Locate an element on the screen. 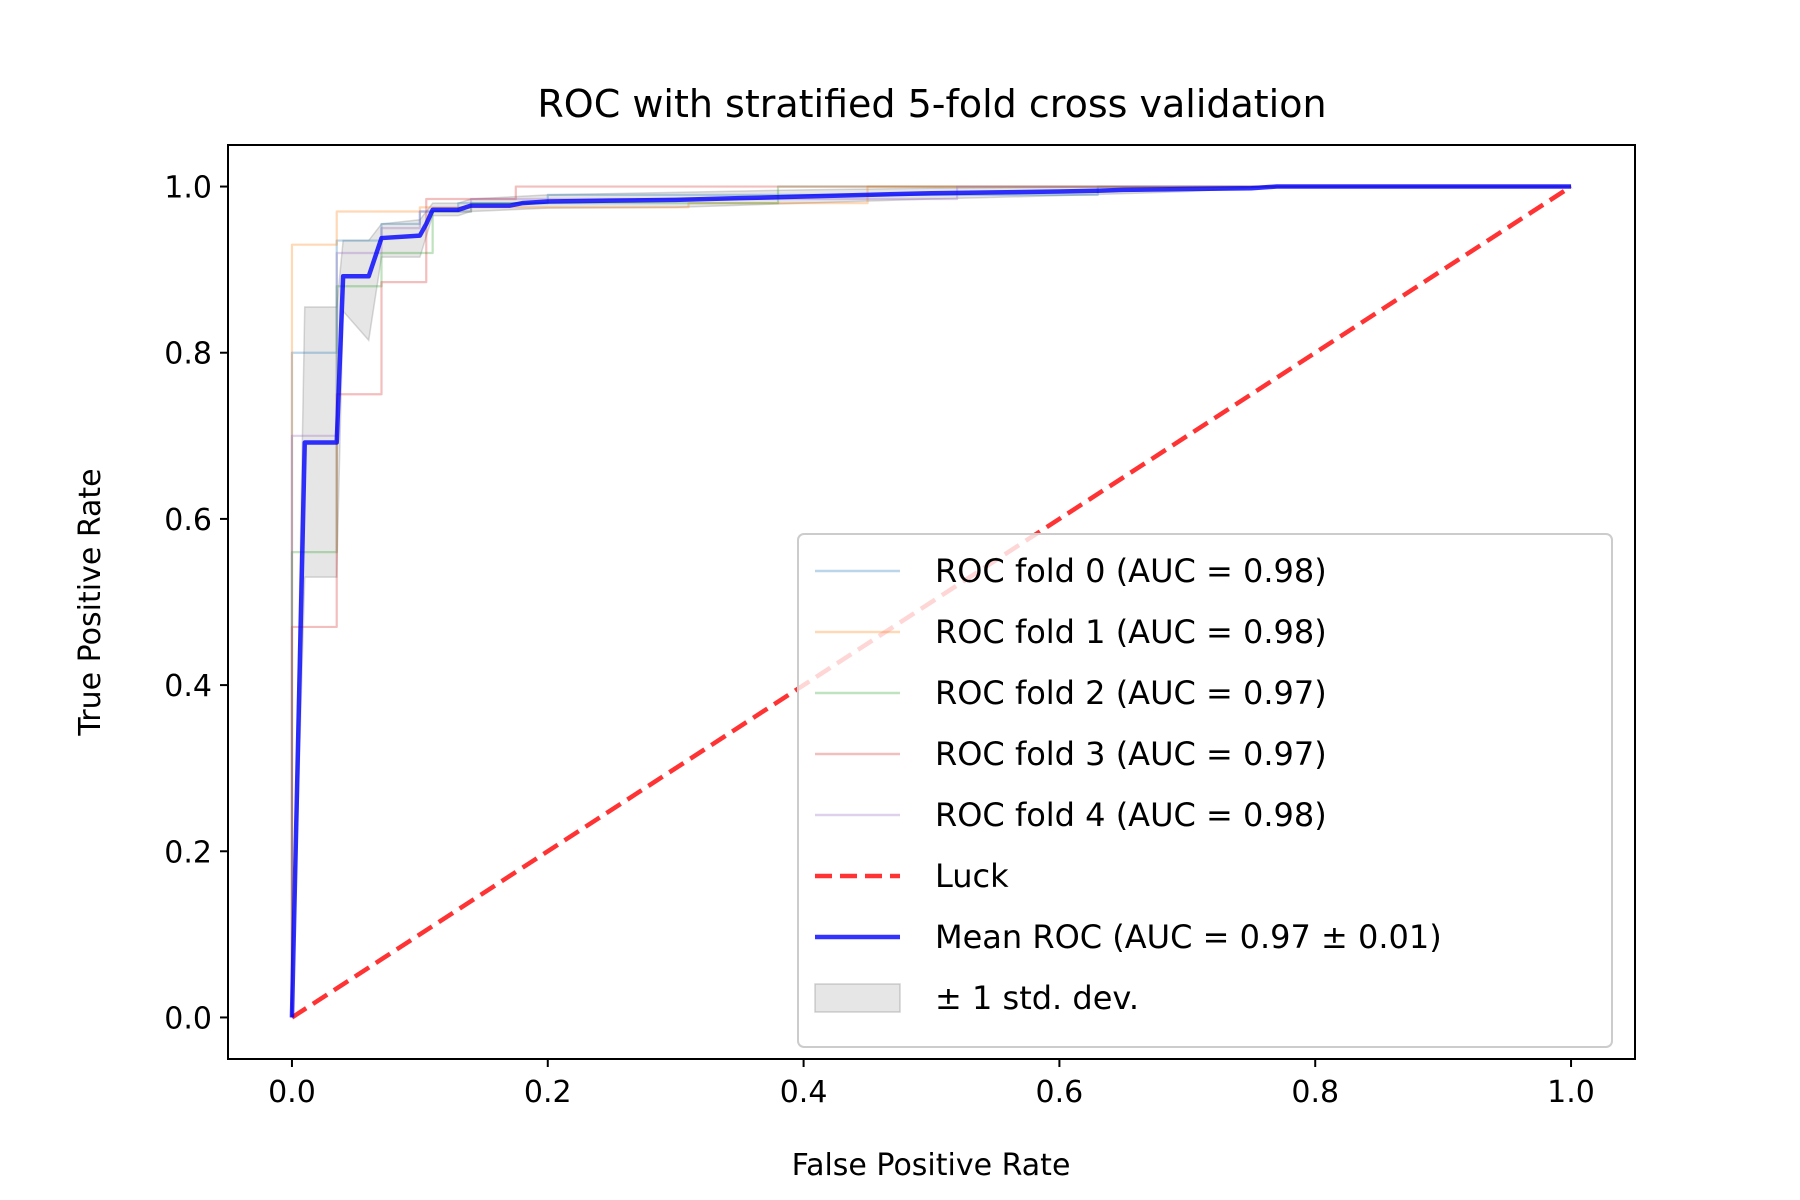 This screenshot has width=1800, height=1200. legend-label: ROC fold 2 (AUC = 0.97) is located at coordinates (1131, 693).